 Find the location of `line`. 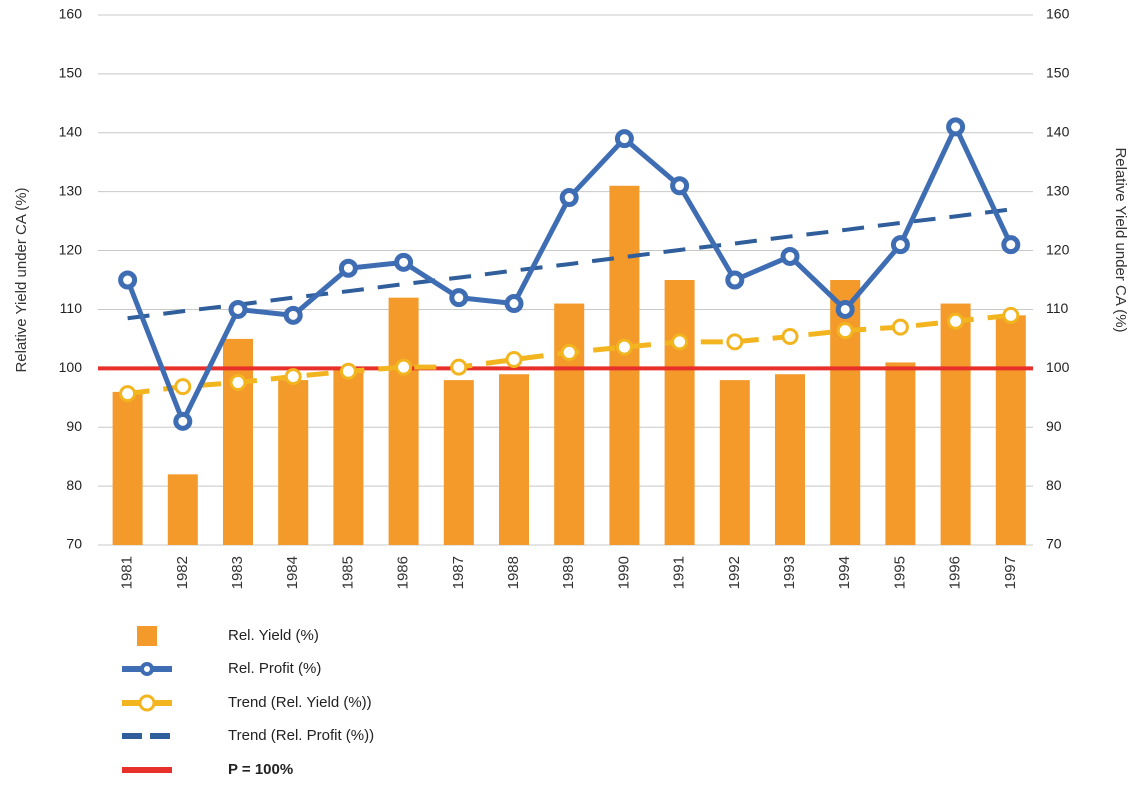

line is located at coordinates (569, 264).